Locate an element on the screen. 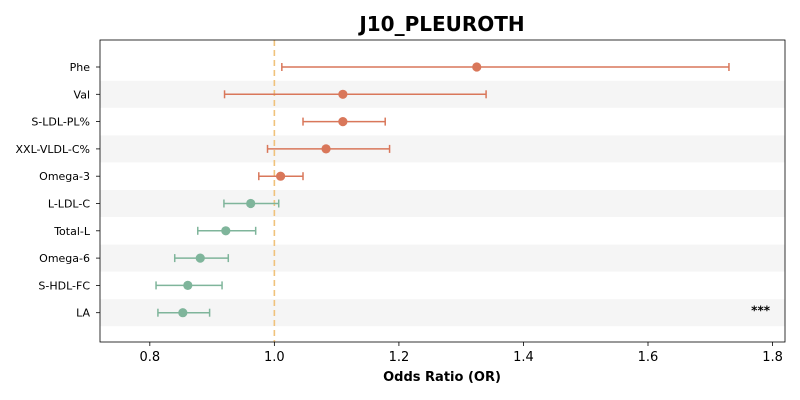  significance-annotation: *** is located at coordinates (761, 311).